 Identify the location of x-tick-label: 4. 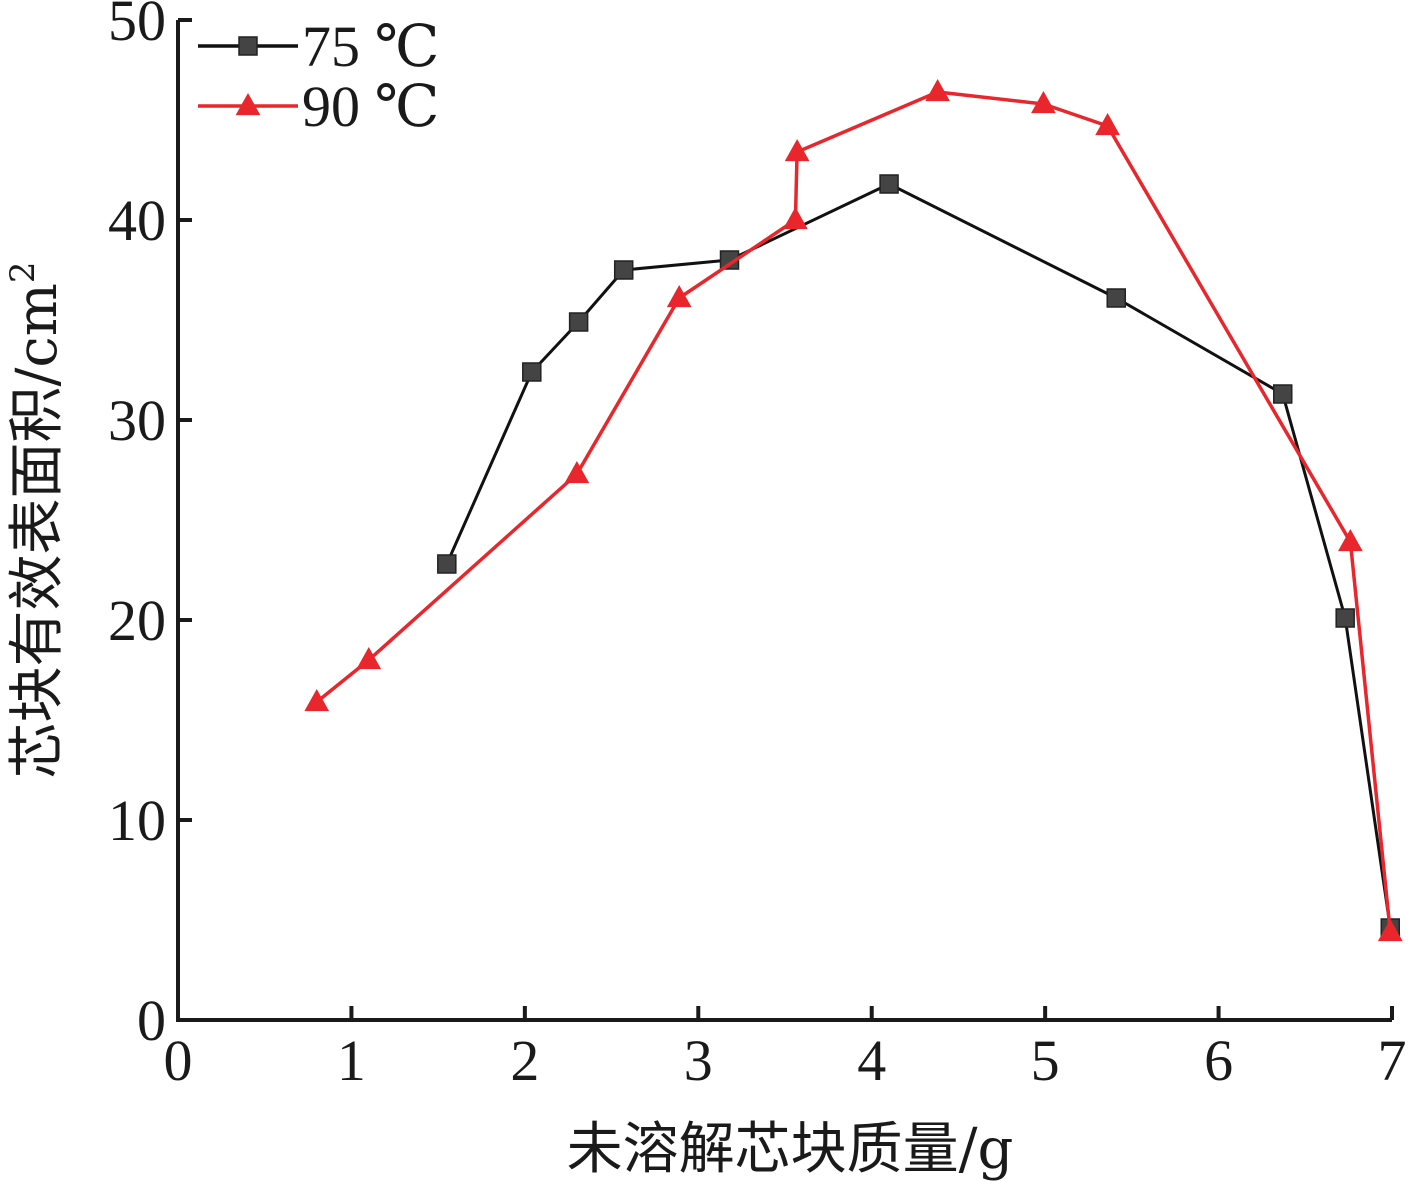
(871, 1060).